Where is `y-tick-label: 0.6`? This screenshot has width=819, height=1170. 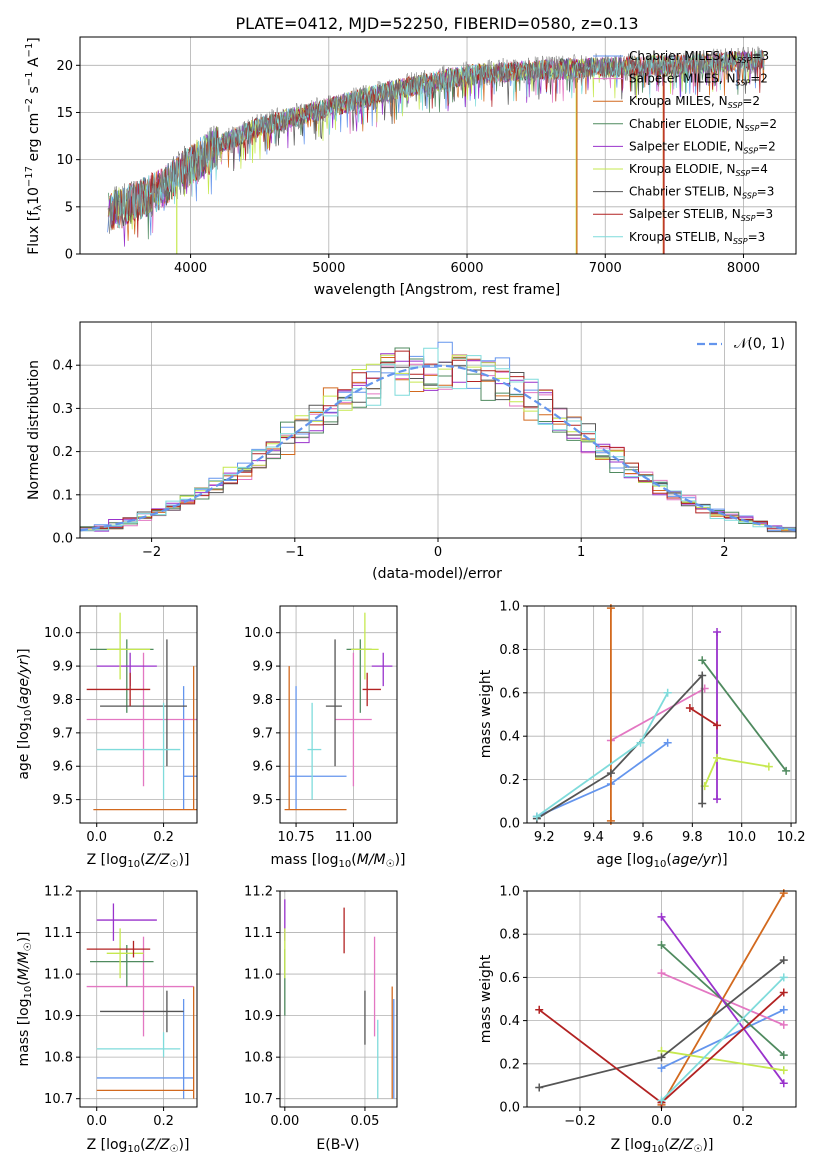 y-tick-label: 0.6 is located at coordinates (509, 978).